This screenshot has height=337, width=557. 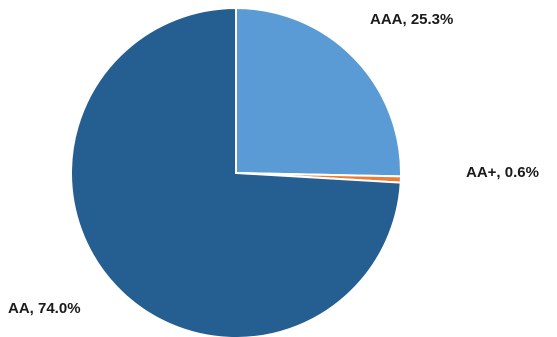 What do you see at coordinates (412, 19) in the screenshot?
I see `slice-label-aaa: AAA, 25.3%` at bounding box center [412, 19].